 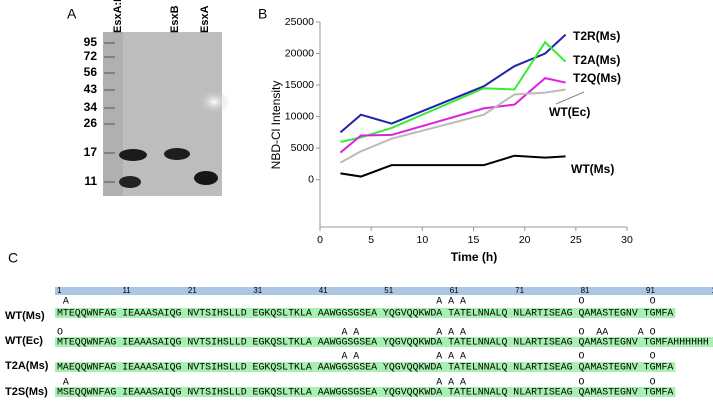 What do you see at coordinates (214, 102) in the screenshot?
I see `gel-glare` at bounding box center [214, 102].